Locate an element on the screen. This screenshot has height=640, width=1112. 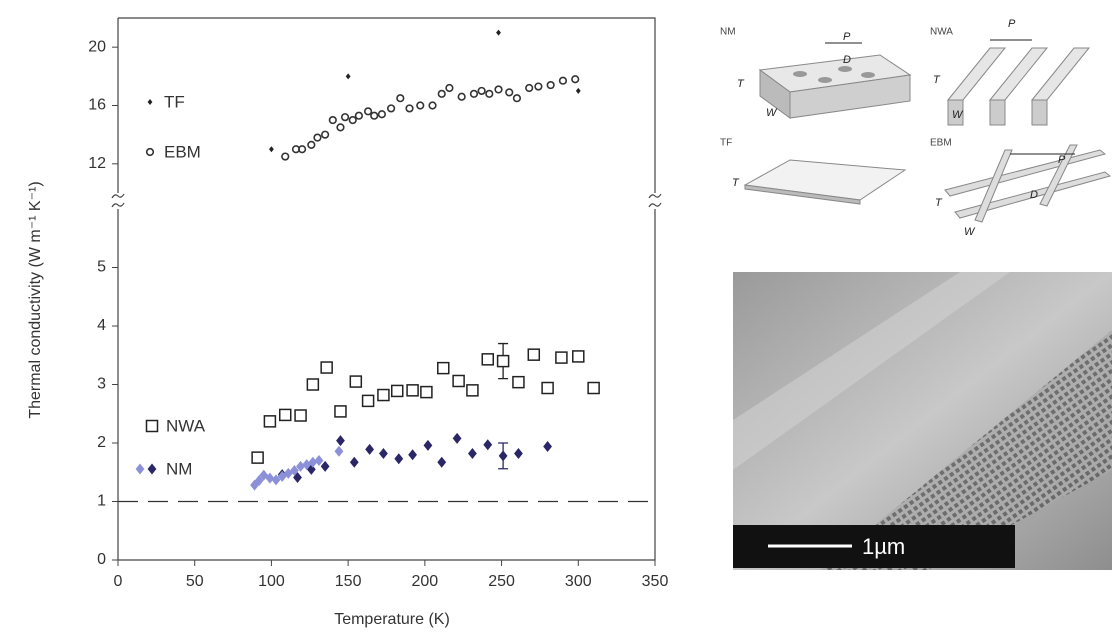
legend-label: NM is located at coordinates (179, 468).